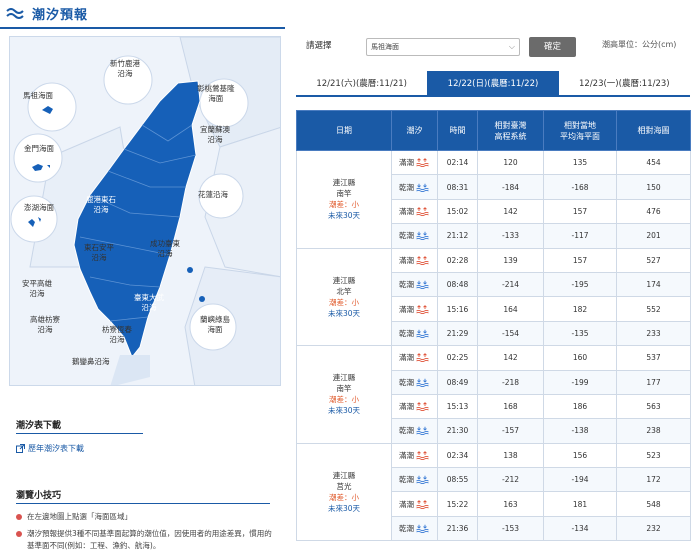 Image resolution: width=700 pixels, height=552 pixels. I want to click on twvd-cell: 142, so click(510, 358).